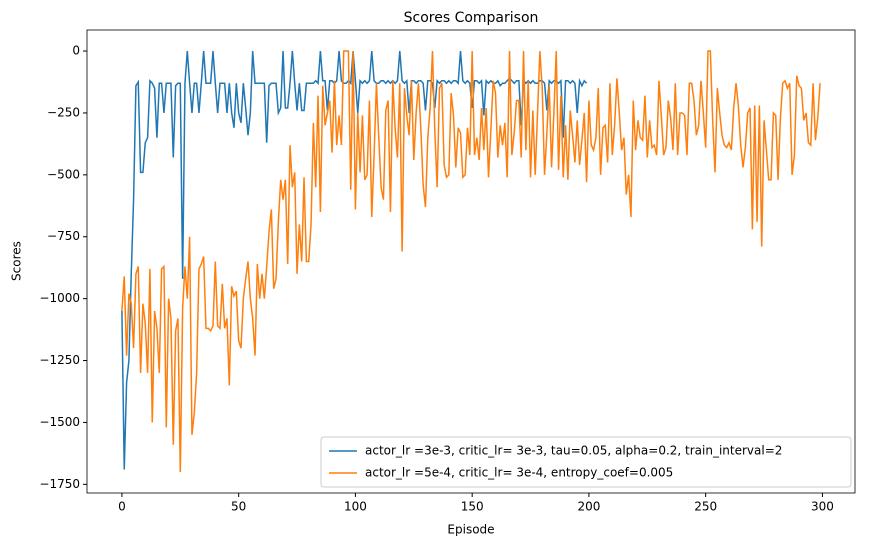 The image size is (871, 547). Describe the element at coordinates (472, 507) in the screenshot. I see `x-tick-label: 150` at that location.